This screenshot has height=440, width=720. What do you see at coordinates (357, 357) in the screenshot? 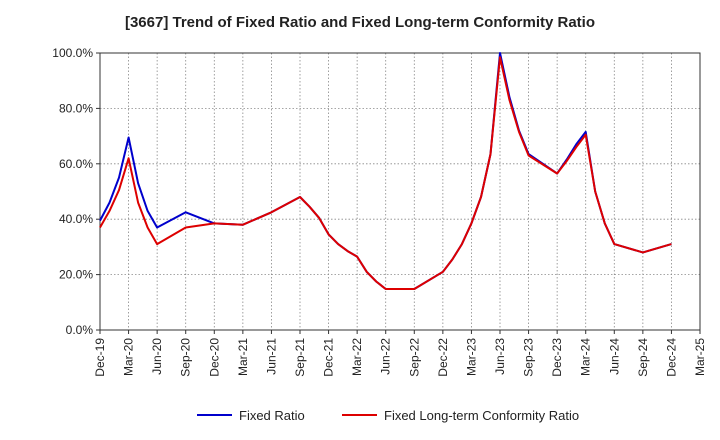
I see `x-tick-label: Mar-22` at bounding box center [357, 357].